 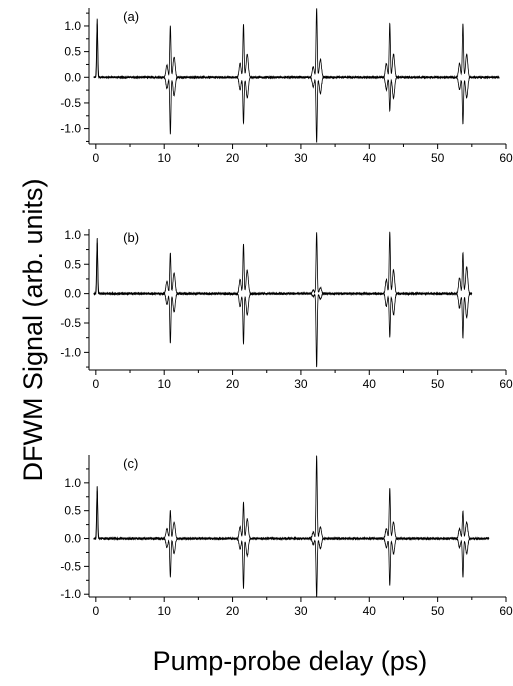 I want to click on panel-label: (c), so click(x=130, y=463).